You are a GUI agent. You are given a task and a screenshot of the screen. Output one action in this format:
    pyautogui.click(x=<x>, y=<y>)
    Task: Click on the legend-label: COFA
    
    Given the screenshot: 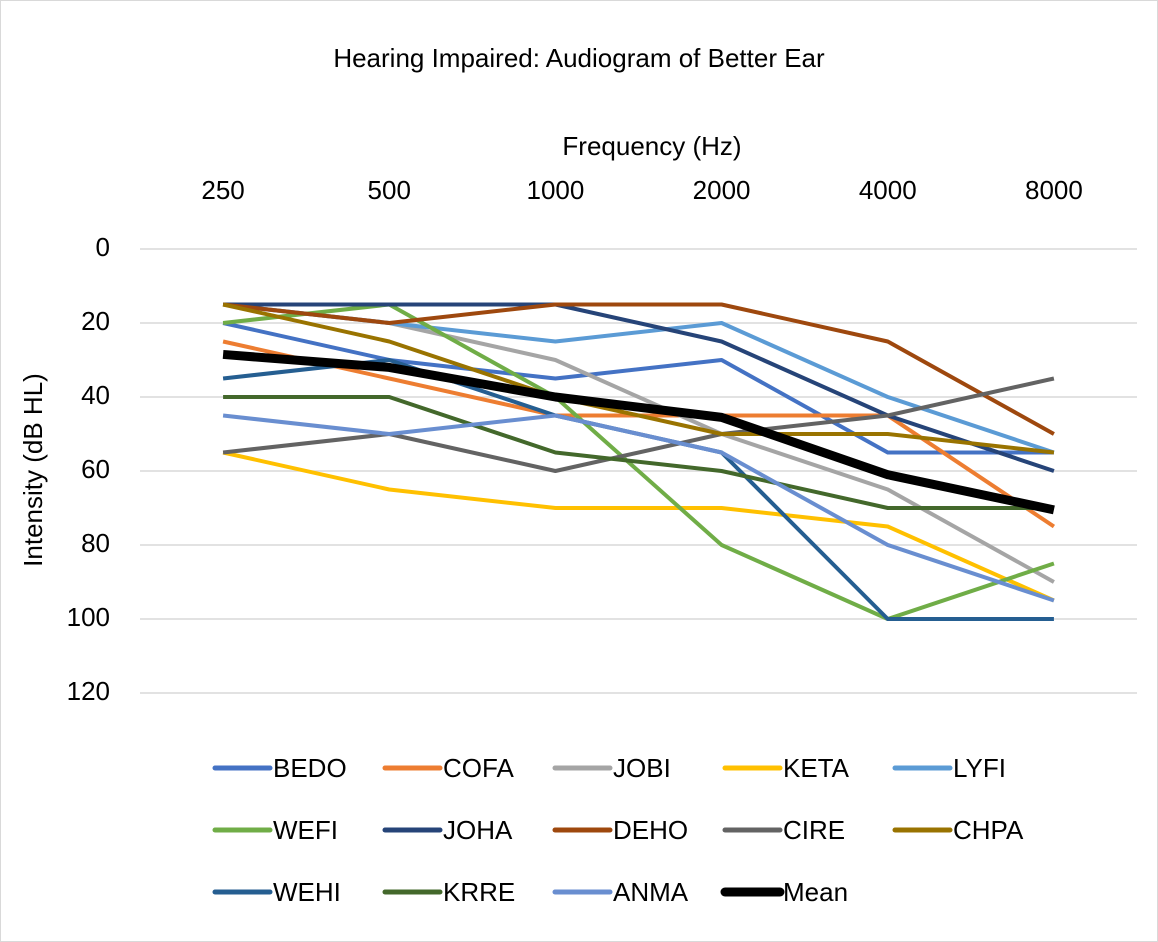 What is the action you would take?
    pyautogui.click(x=478, y=768)
    